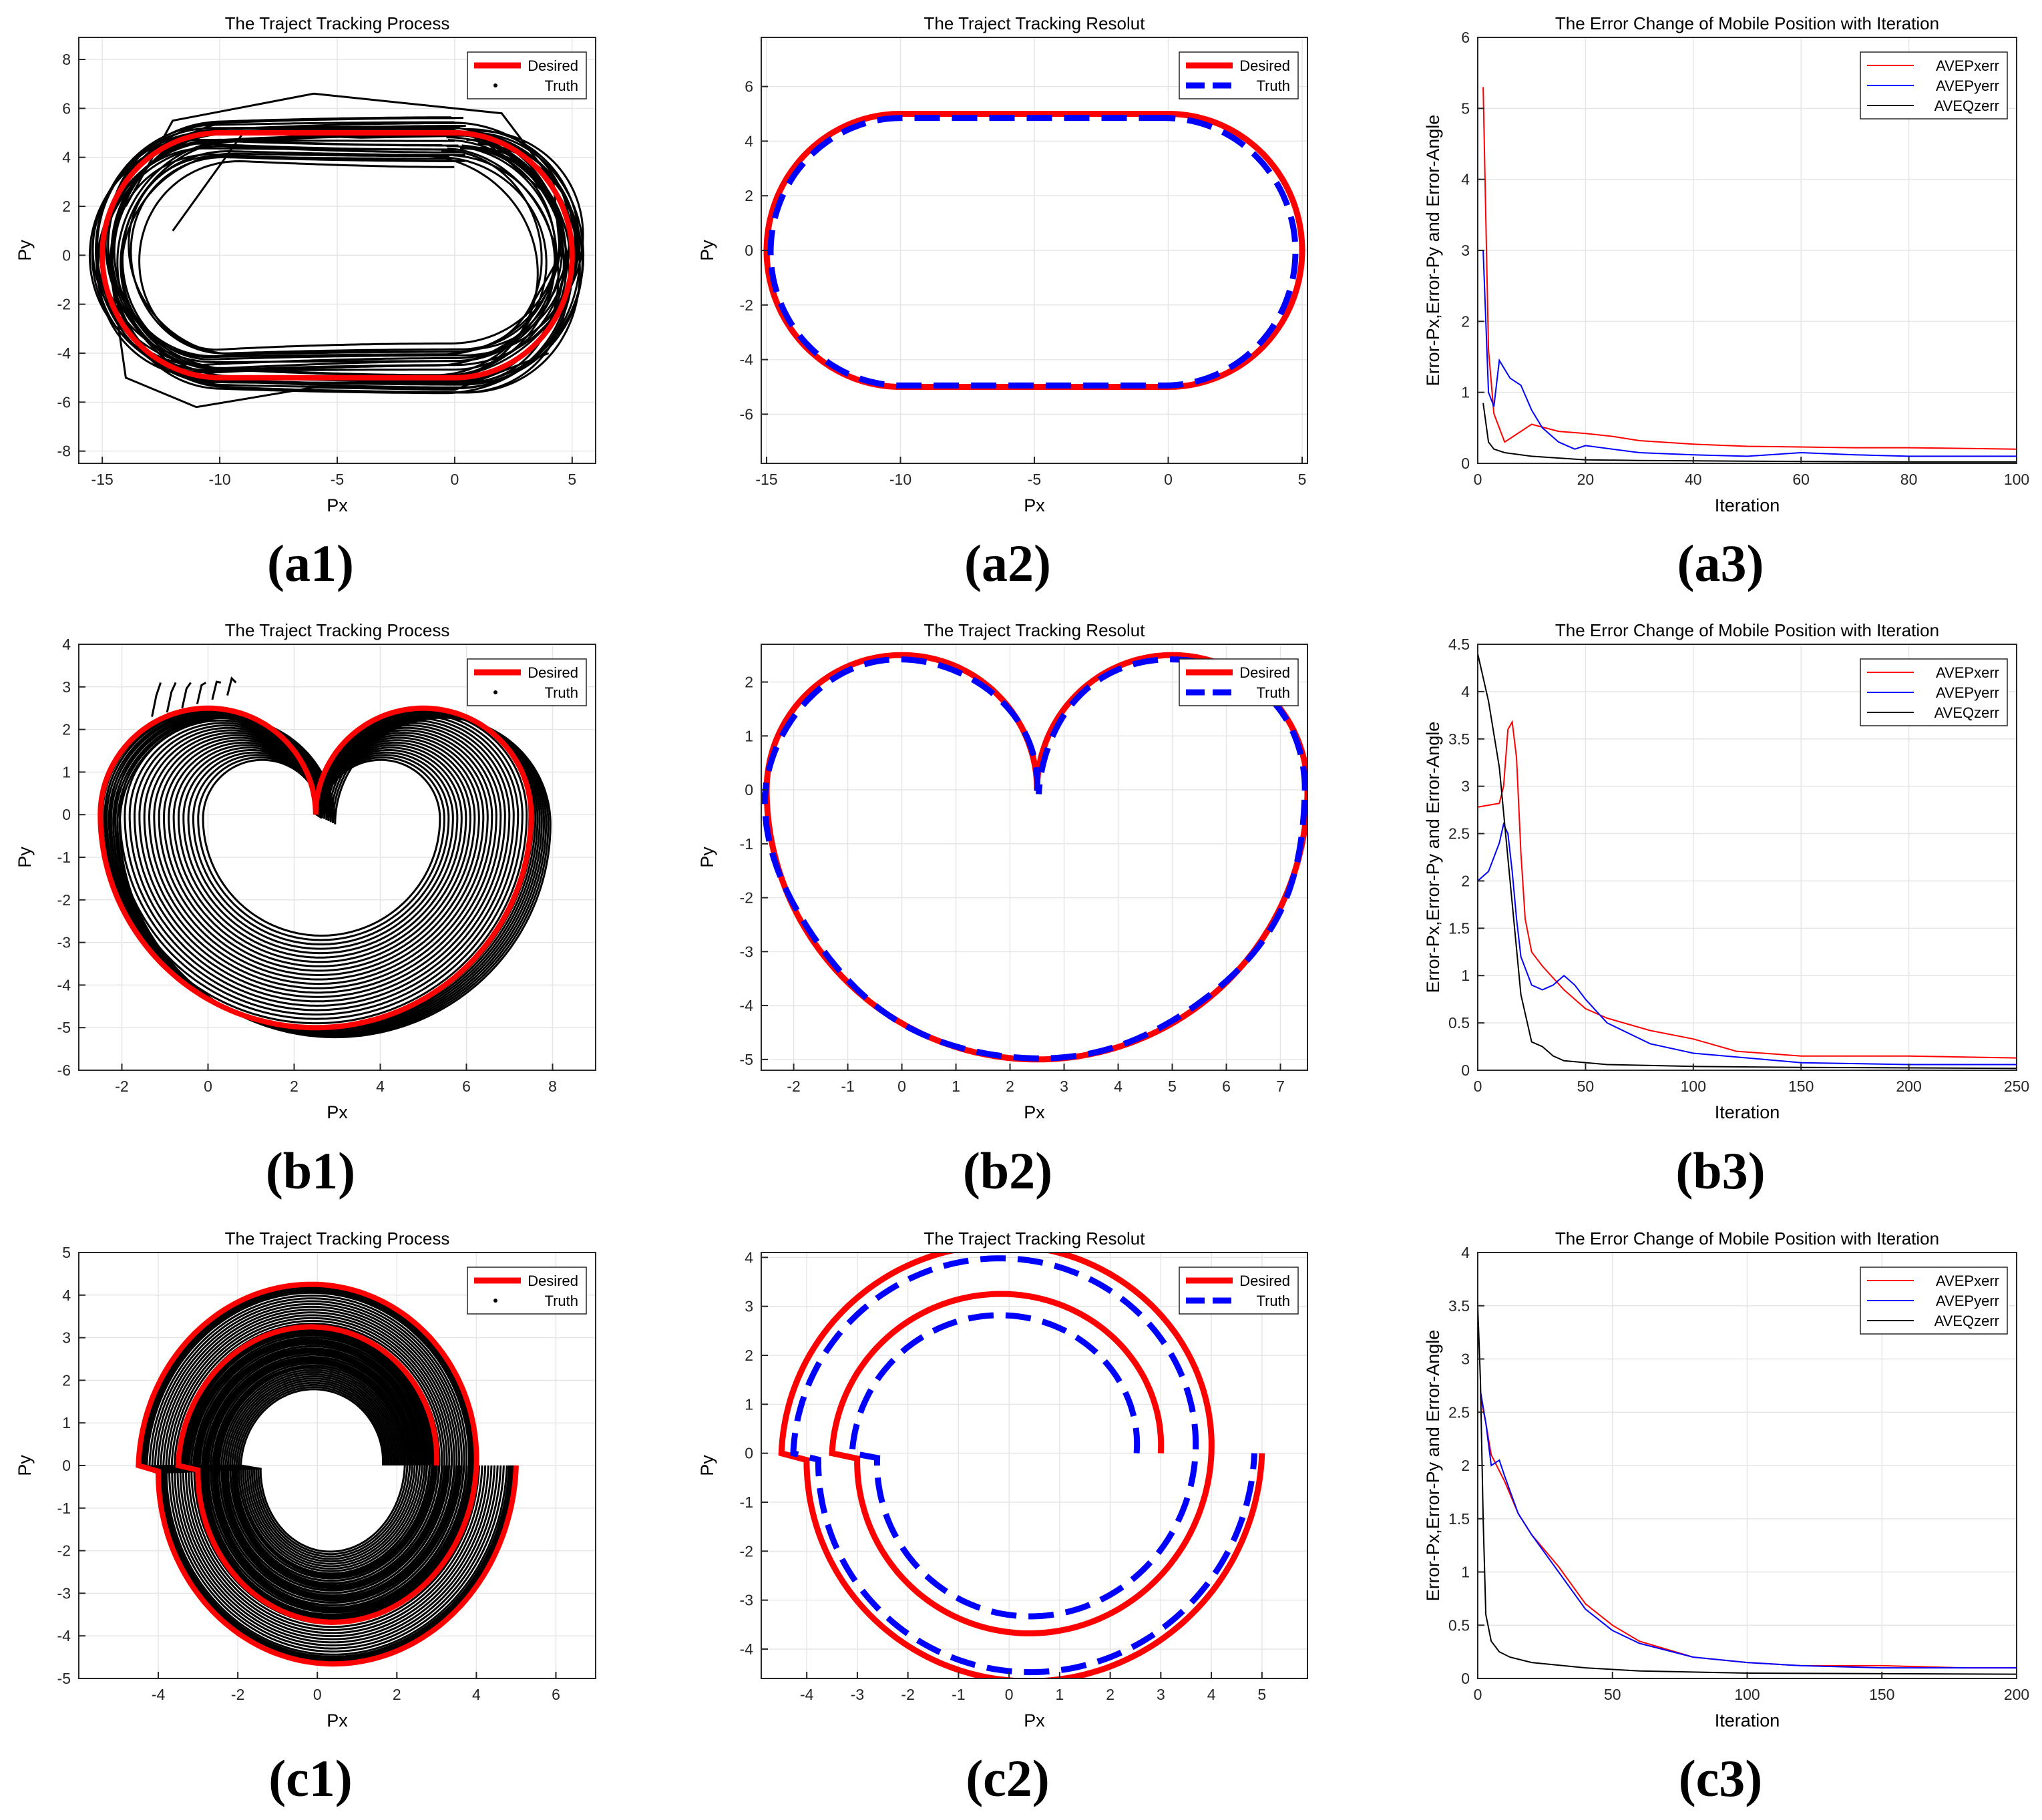 The image size is (2042, 1820). Describe the element at coordinates (337, 23) in the screenshot. I see `chart-title: The Traject Tracking Process` at that location.